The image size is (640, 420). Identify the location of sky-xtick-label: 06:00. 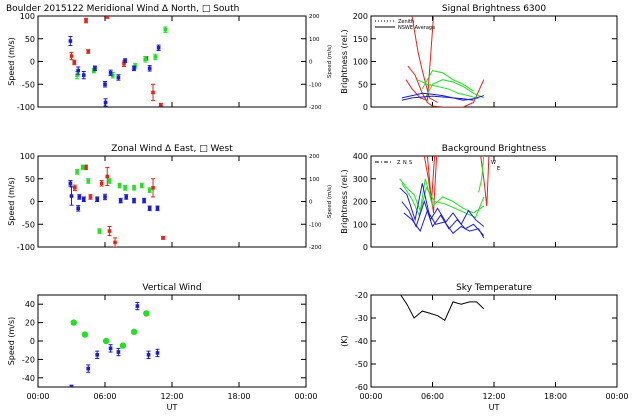
(432, 396).